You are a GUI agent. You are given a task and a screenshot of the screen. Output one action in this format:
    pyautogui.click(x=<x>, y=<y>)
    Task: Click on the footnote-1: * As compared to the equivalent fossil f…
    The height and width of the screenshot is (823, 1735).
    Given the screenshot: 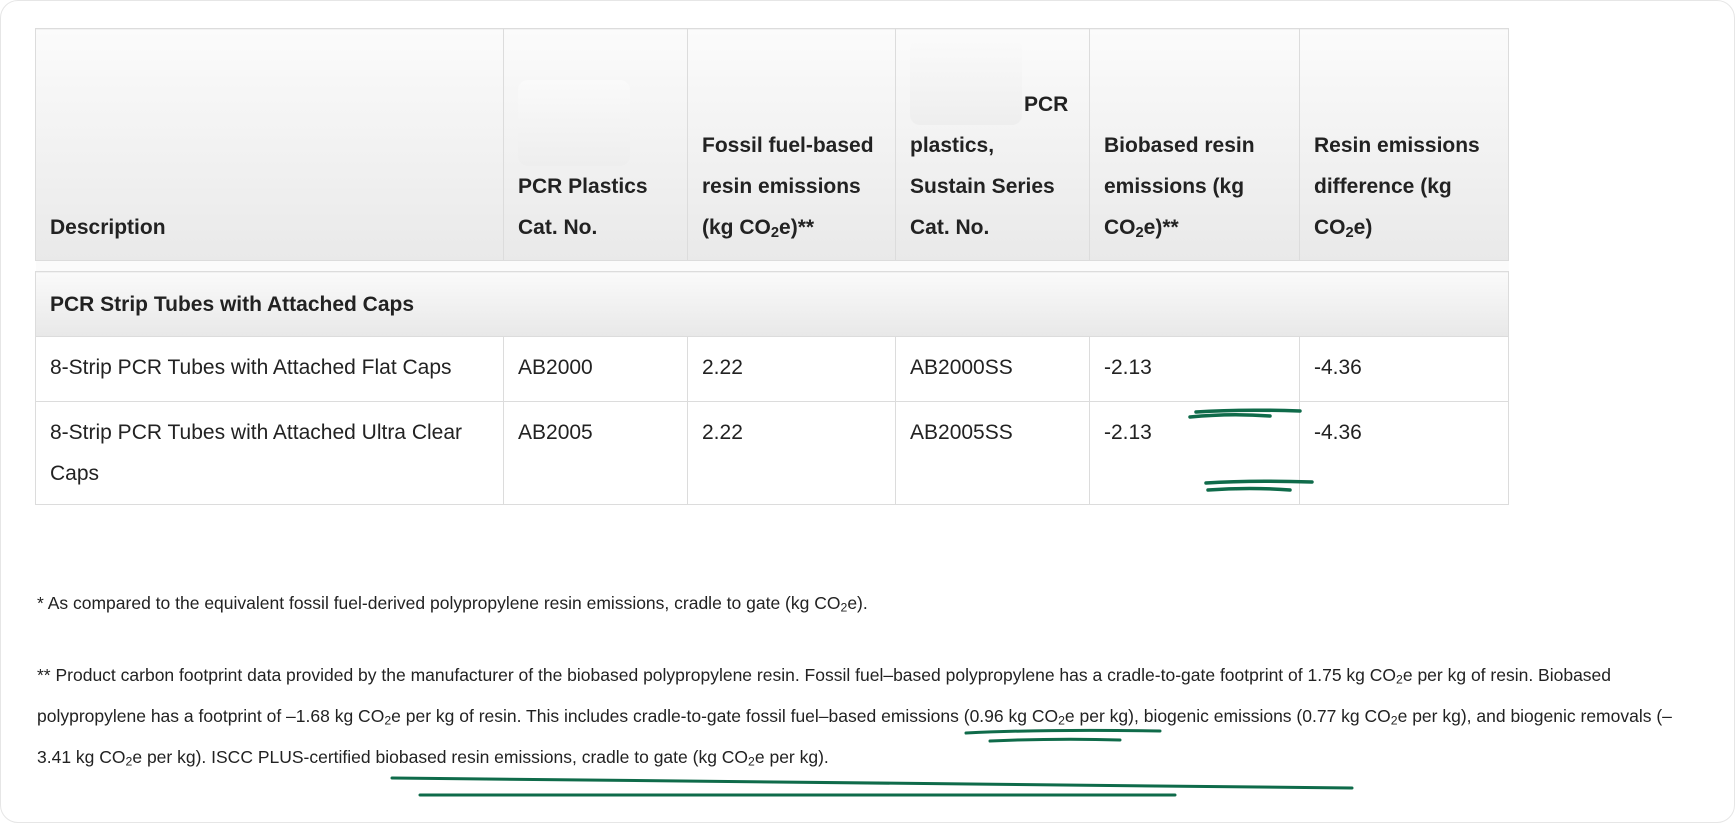 What is the action you would take?
    pyautogui.click(x=867, y=603)
    